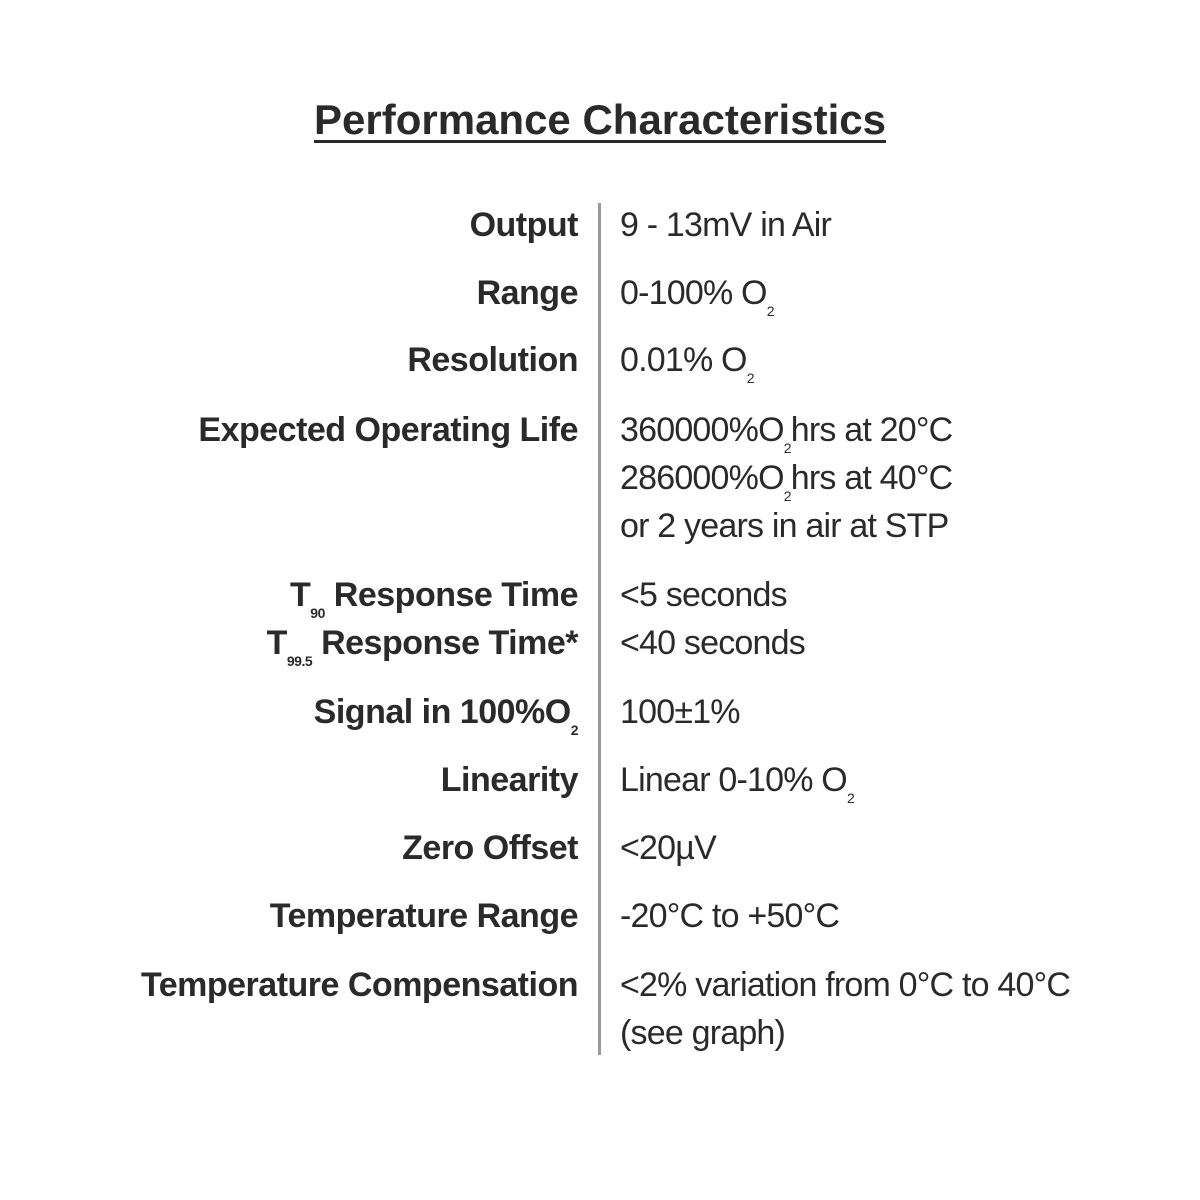 The width and height of the screenshot is (1200, 1200). I want to click on spec-label: Temperature Range, so click(424, 916).